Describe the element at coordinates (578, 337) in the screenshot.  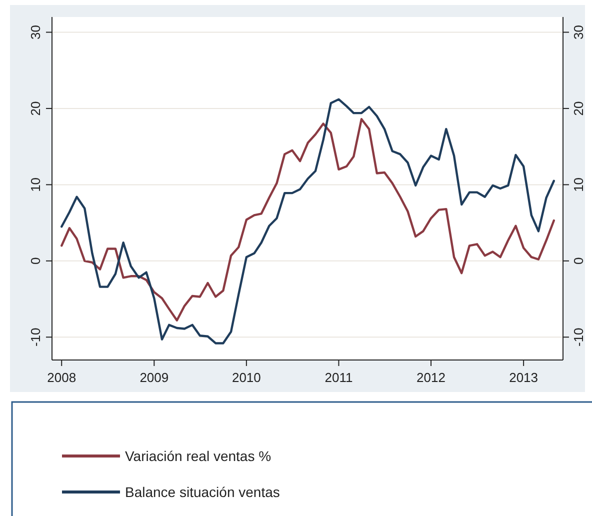
I see `y2-tick-label: -10` at that location.